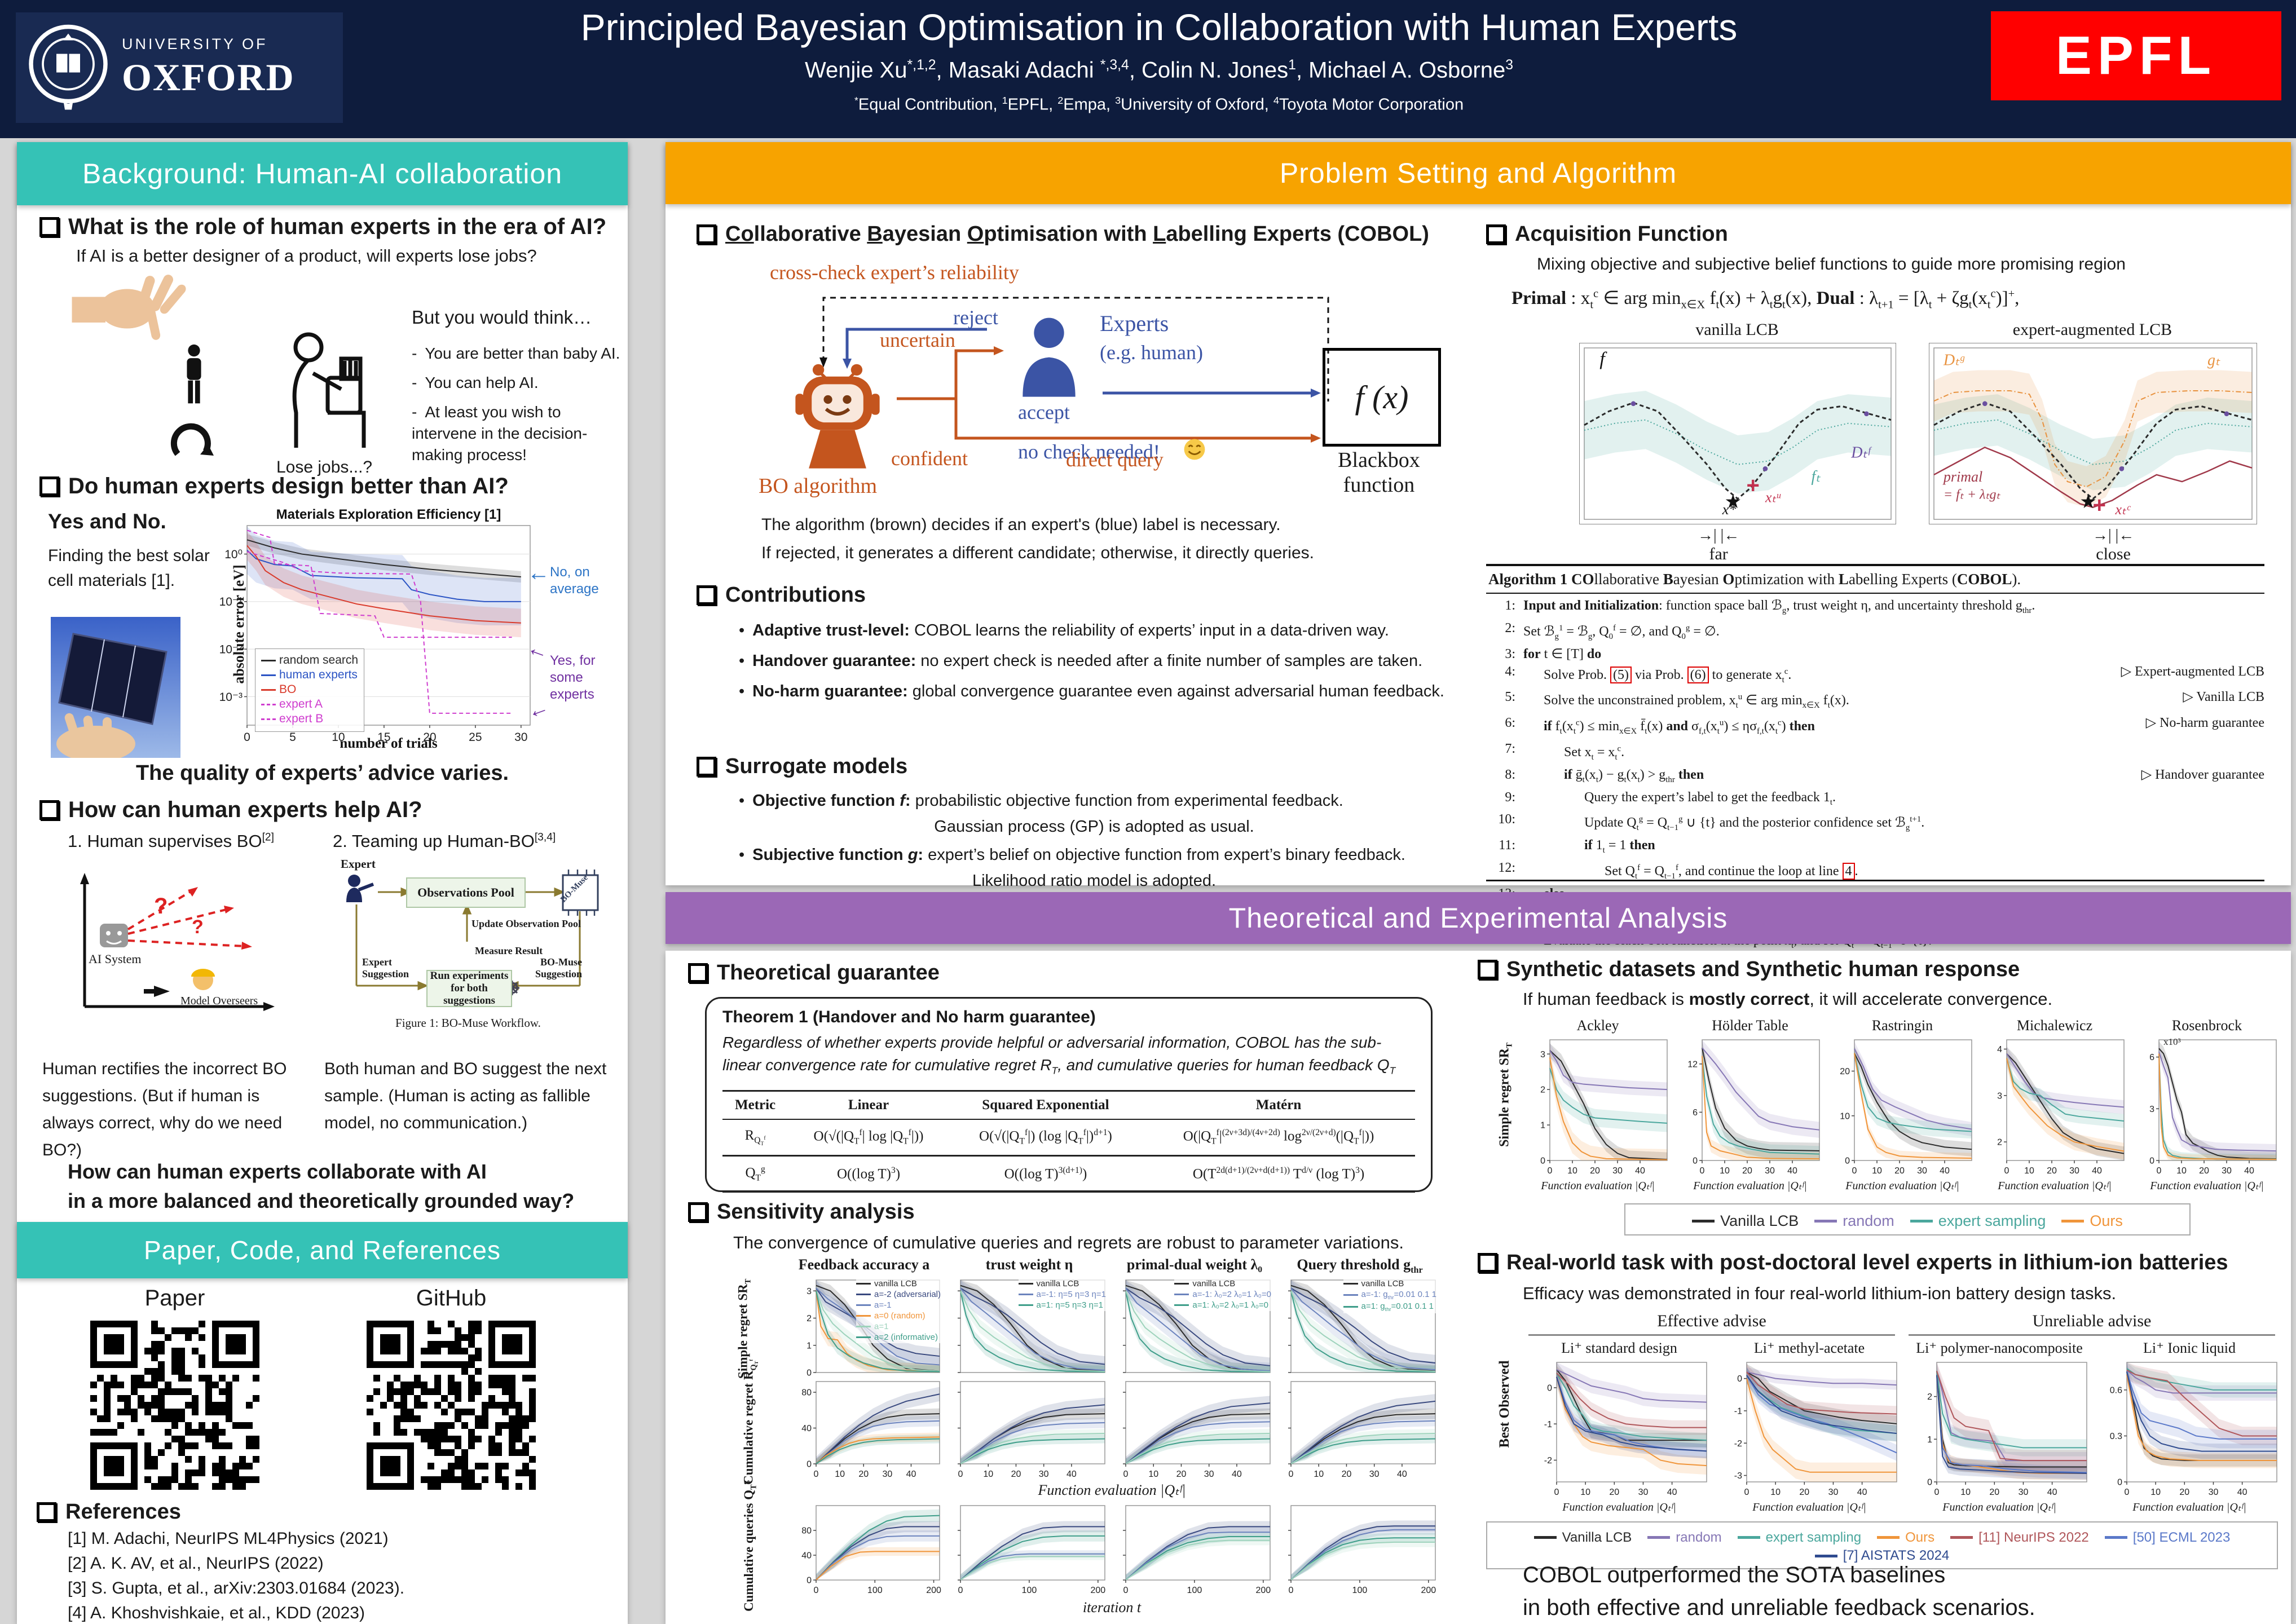  What do you see at coordinates (801, 1212) in the screenshot?
I see `sens-title: Sensitivity analysis` at bounding box center [801, 1212].